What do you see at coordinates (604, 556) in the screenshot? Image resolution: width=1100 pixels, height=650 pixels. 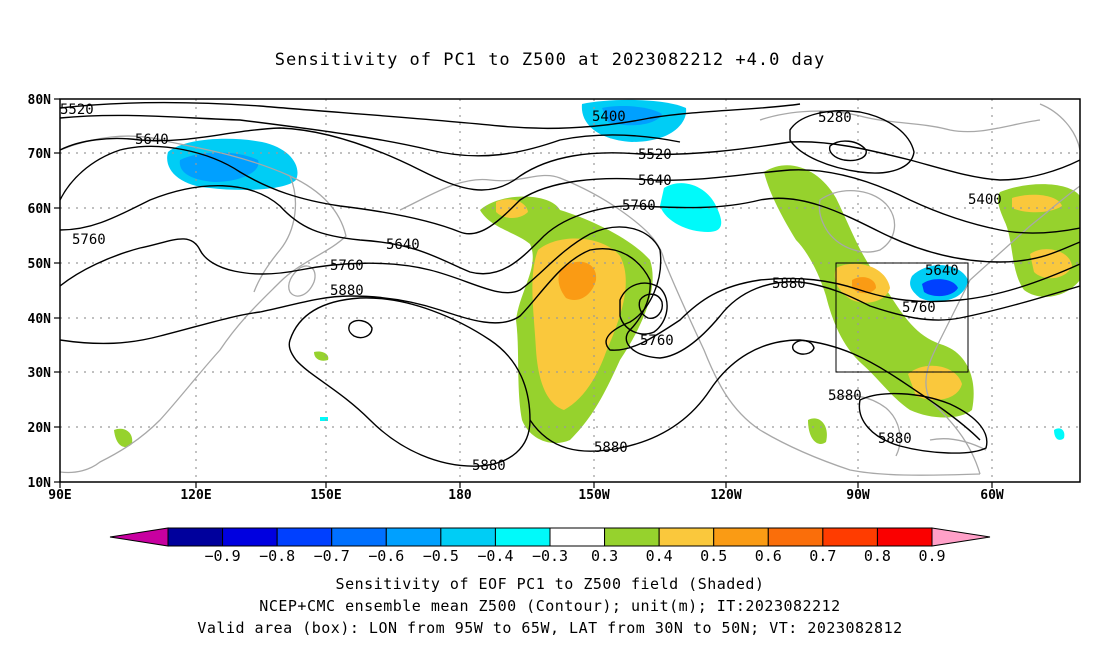 I see `colorbar-label: 0.3` at bounding box center [604, 556].